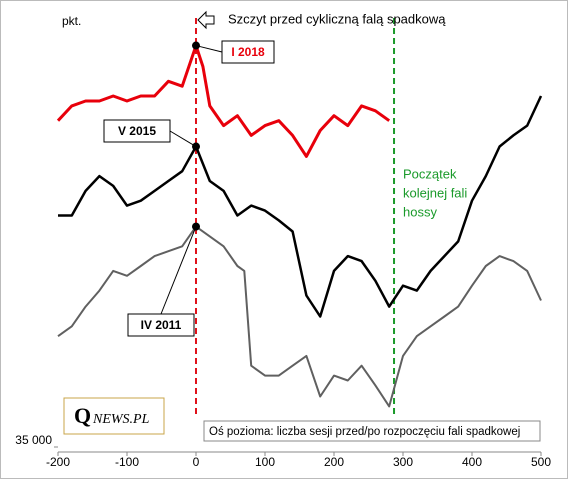  I want to click on logo-box, so click(114, 416).